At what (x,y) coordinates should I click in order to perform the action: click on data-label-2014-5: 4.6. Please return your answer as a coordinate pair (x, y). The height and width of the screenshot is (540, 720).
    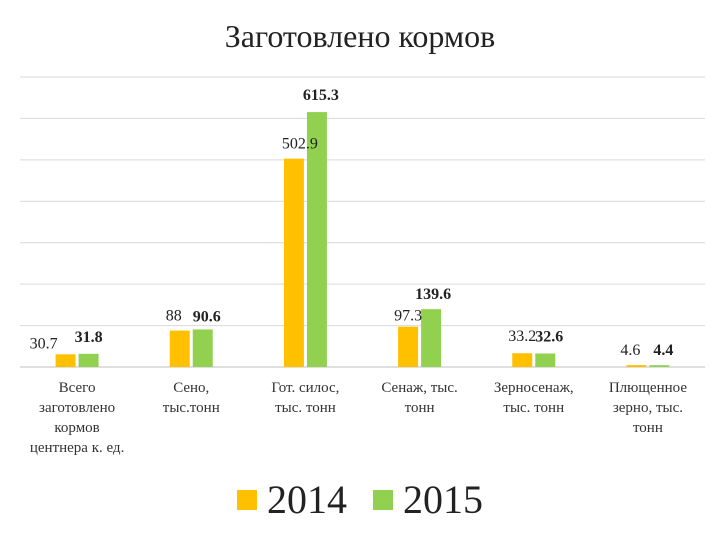
    Looking at the image, I should click on (630, 350).